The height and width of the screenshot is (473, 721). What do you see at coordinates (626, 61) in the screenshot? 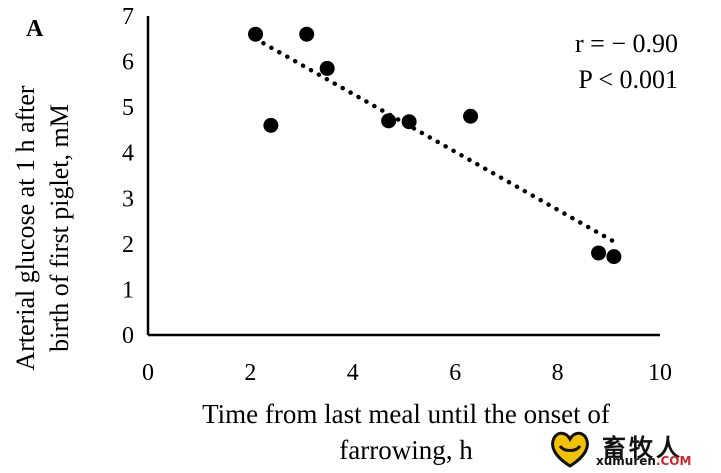
I see `stats-annotation: r = − 0.90 P < 0.001` at bounding box center [626, 61].